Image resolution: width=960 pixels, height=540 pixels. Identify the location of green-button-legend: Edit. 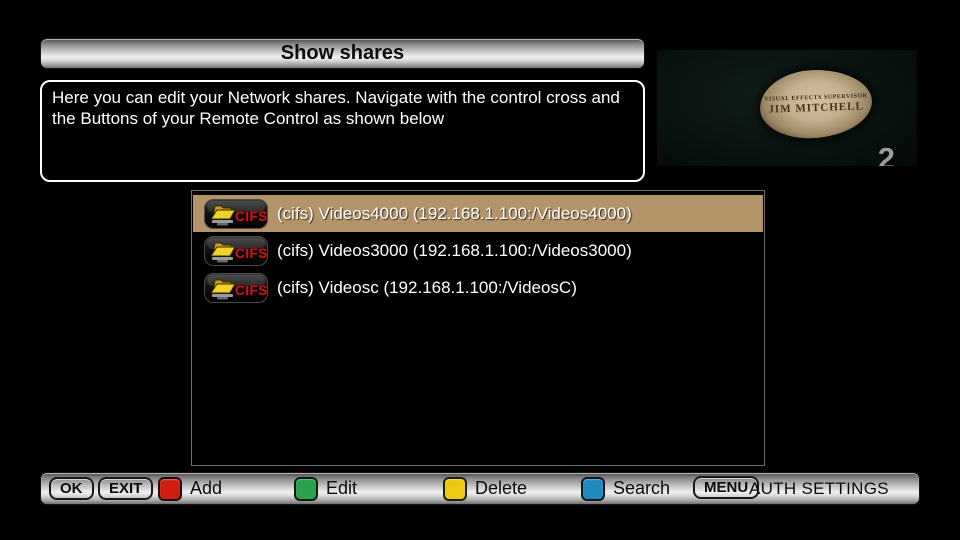
(325, 488).